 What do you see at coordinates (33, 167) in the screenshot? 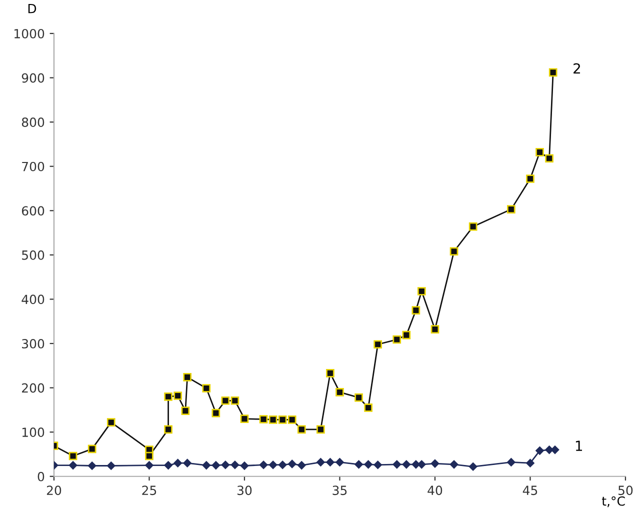
I see `y-tick-label: 700` at bounding box center [33, 167].